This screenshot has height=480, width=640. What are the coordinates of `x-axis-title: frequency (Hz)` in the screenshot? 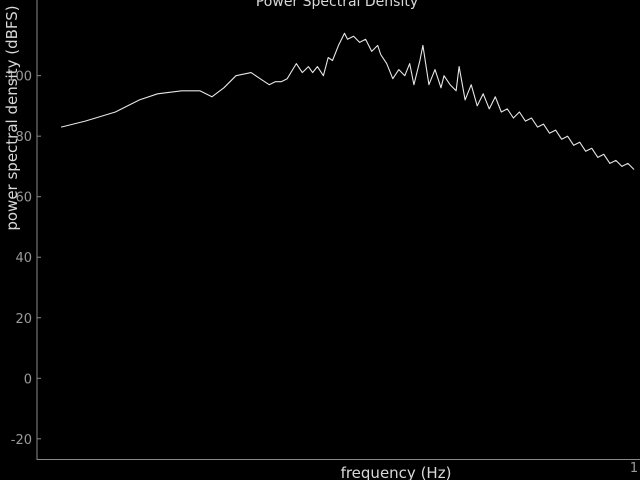 It's located at (396, 472).